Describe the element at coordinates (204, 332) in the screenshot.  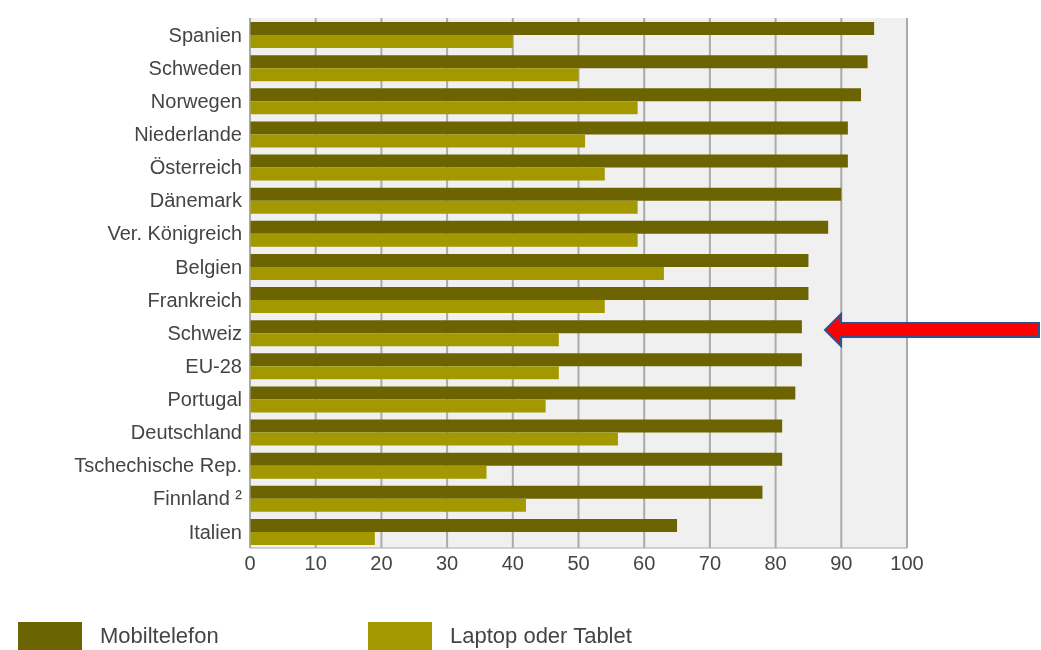
I see `y-tick-label: Schweiz` at that location.